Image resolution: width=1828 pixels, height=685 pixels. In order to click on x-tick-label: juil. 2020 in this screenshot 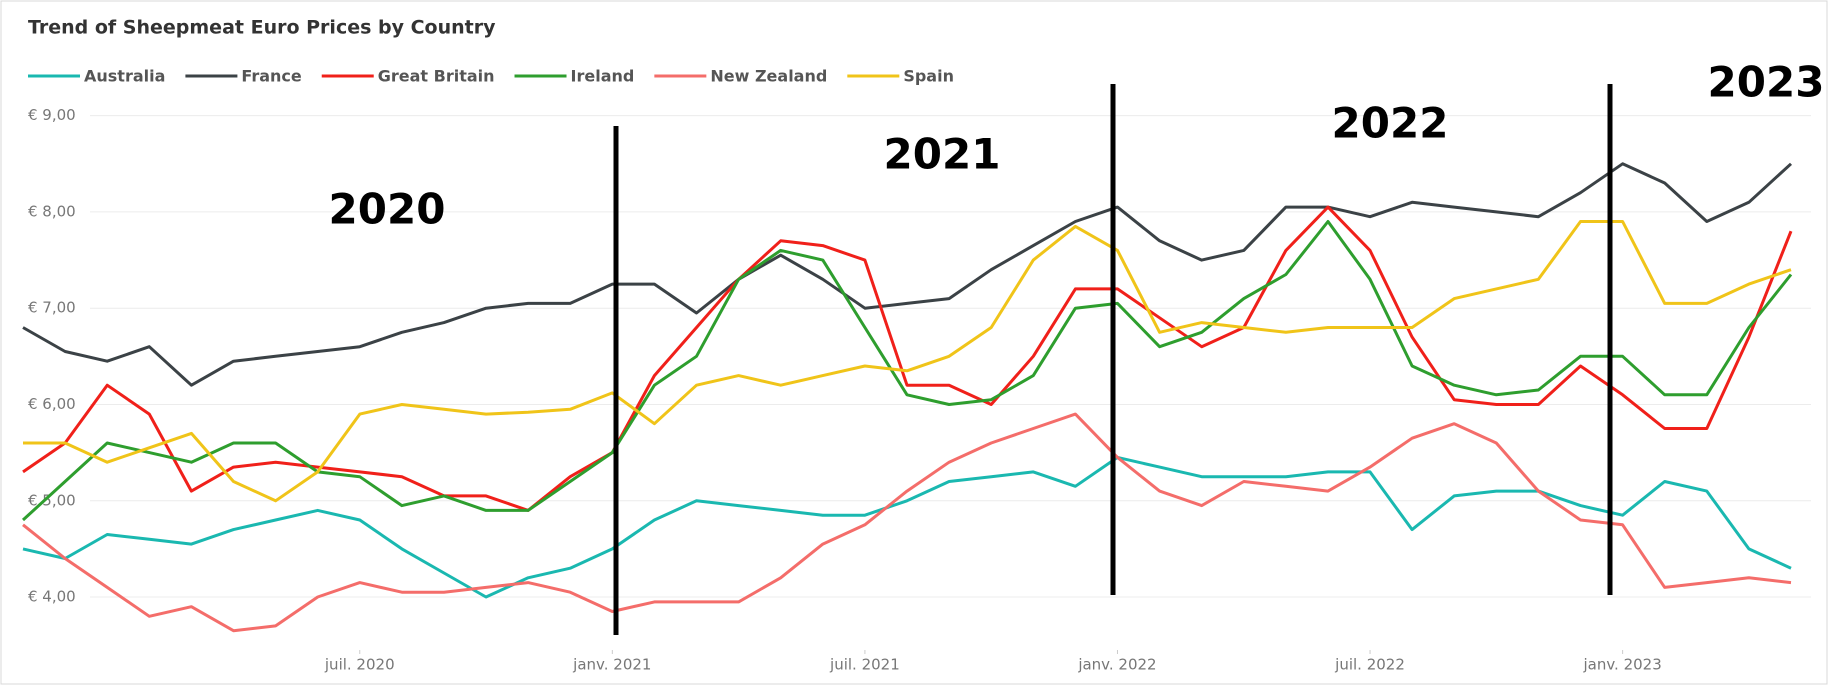, I will do `click(359, 665)`.